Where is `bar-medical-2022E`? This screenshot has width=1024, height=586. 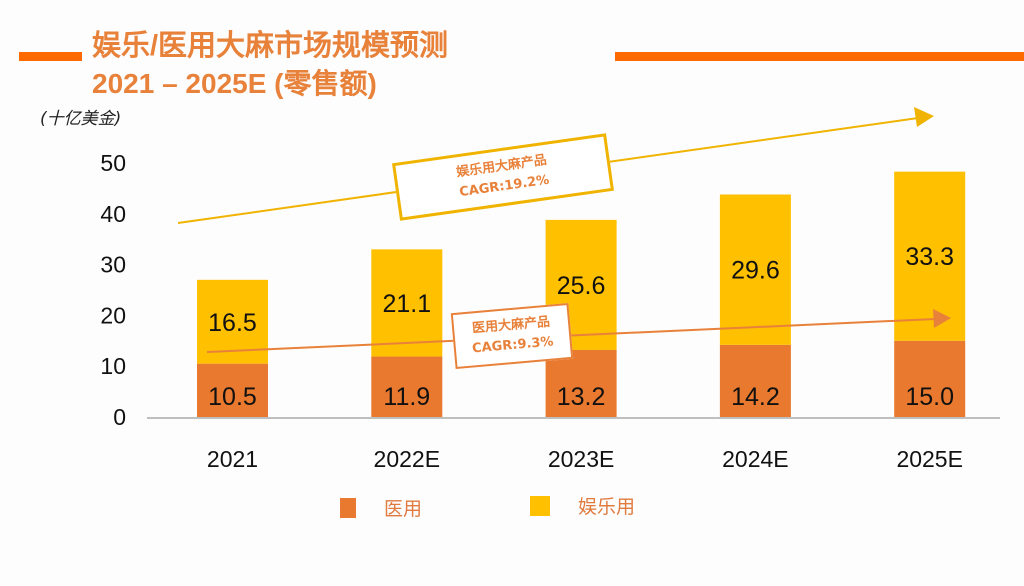
bar-medical-2022E is located at coordinates (407, 386).